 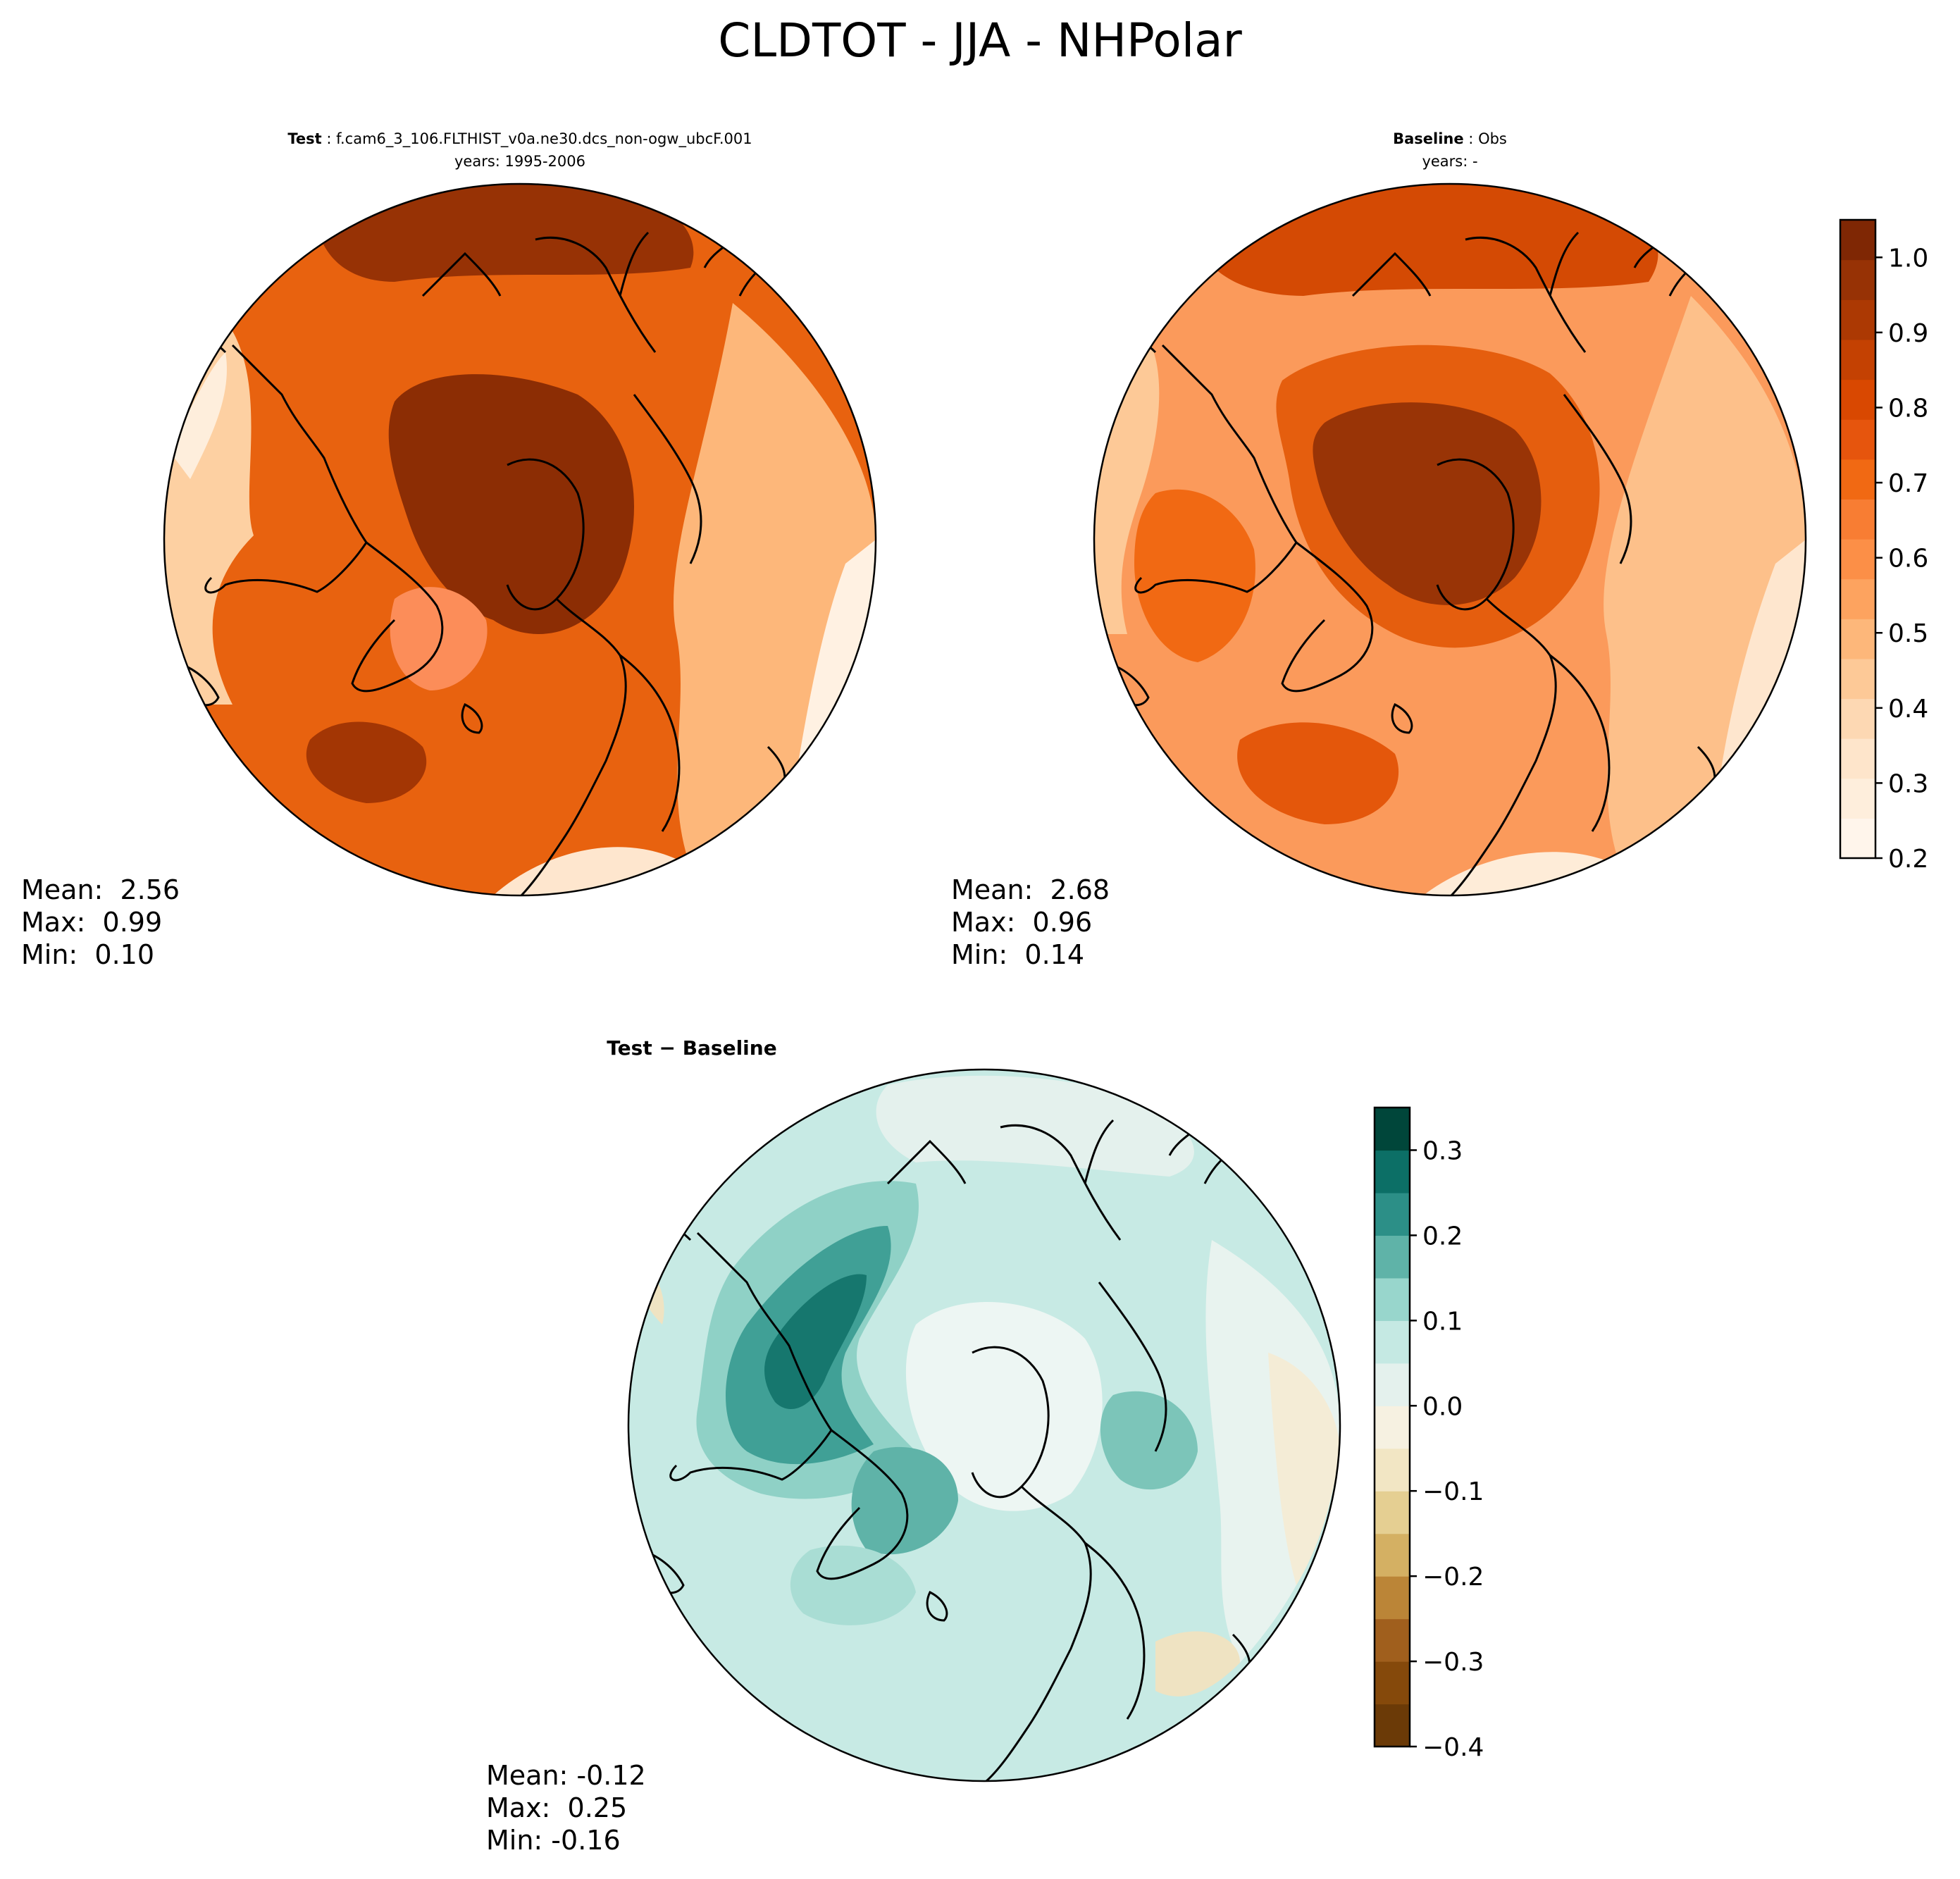 I want to click on diff-field-near-zero-top, so click(x=1035, y=1126).